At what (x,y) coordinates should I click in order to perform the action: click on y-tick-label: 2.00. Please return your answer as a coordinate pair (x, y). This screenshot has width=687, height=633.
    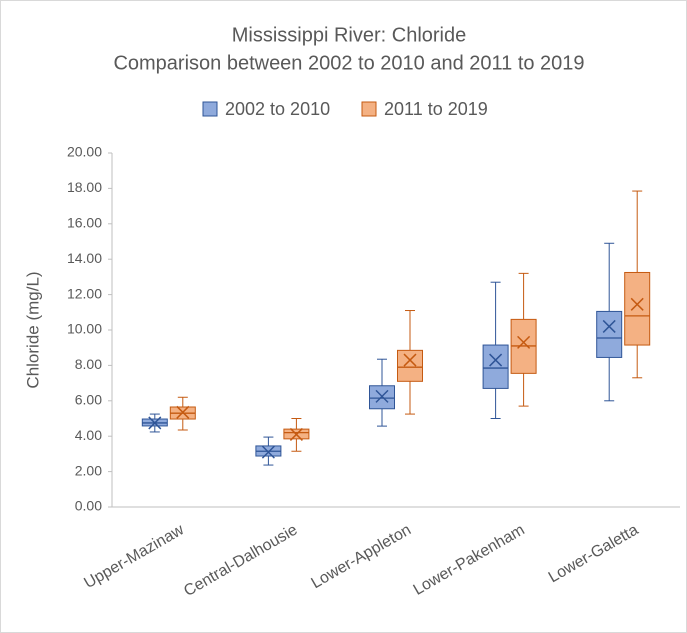
    Looking at the image, I should click on (88, 470).